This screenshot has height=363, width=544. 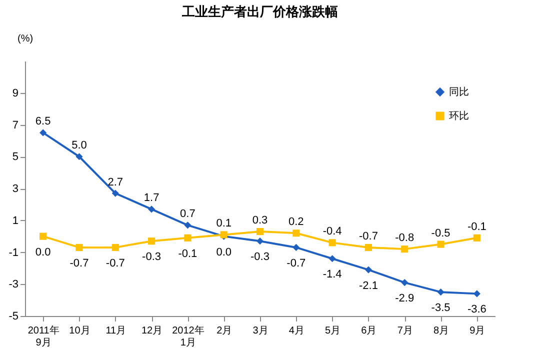 What do you see at coordinates (43, 122) in the screenshot?
I see `data-label: 6.5` at bounding box center [43, 122].